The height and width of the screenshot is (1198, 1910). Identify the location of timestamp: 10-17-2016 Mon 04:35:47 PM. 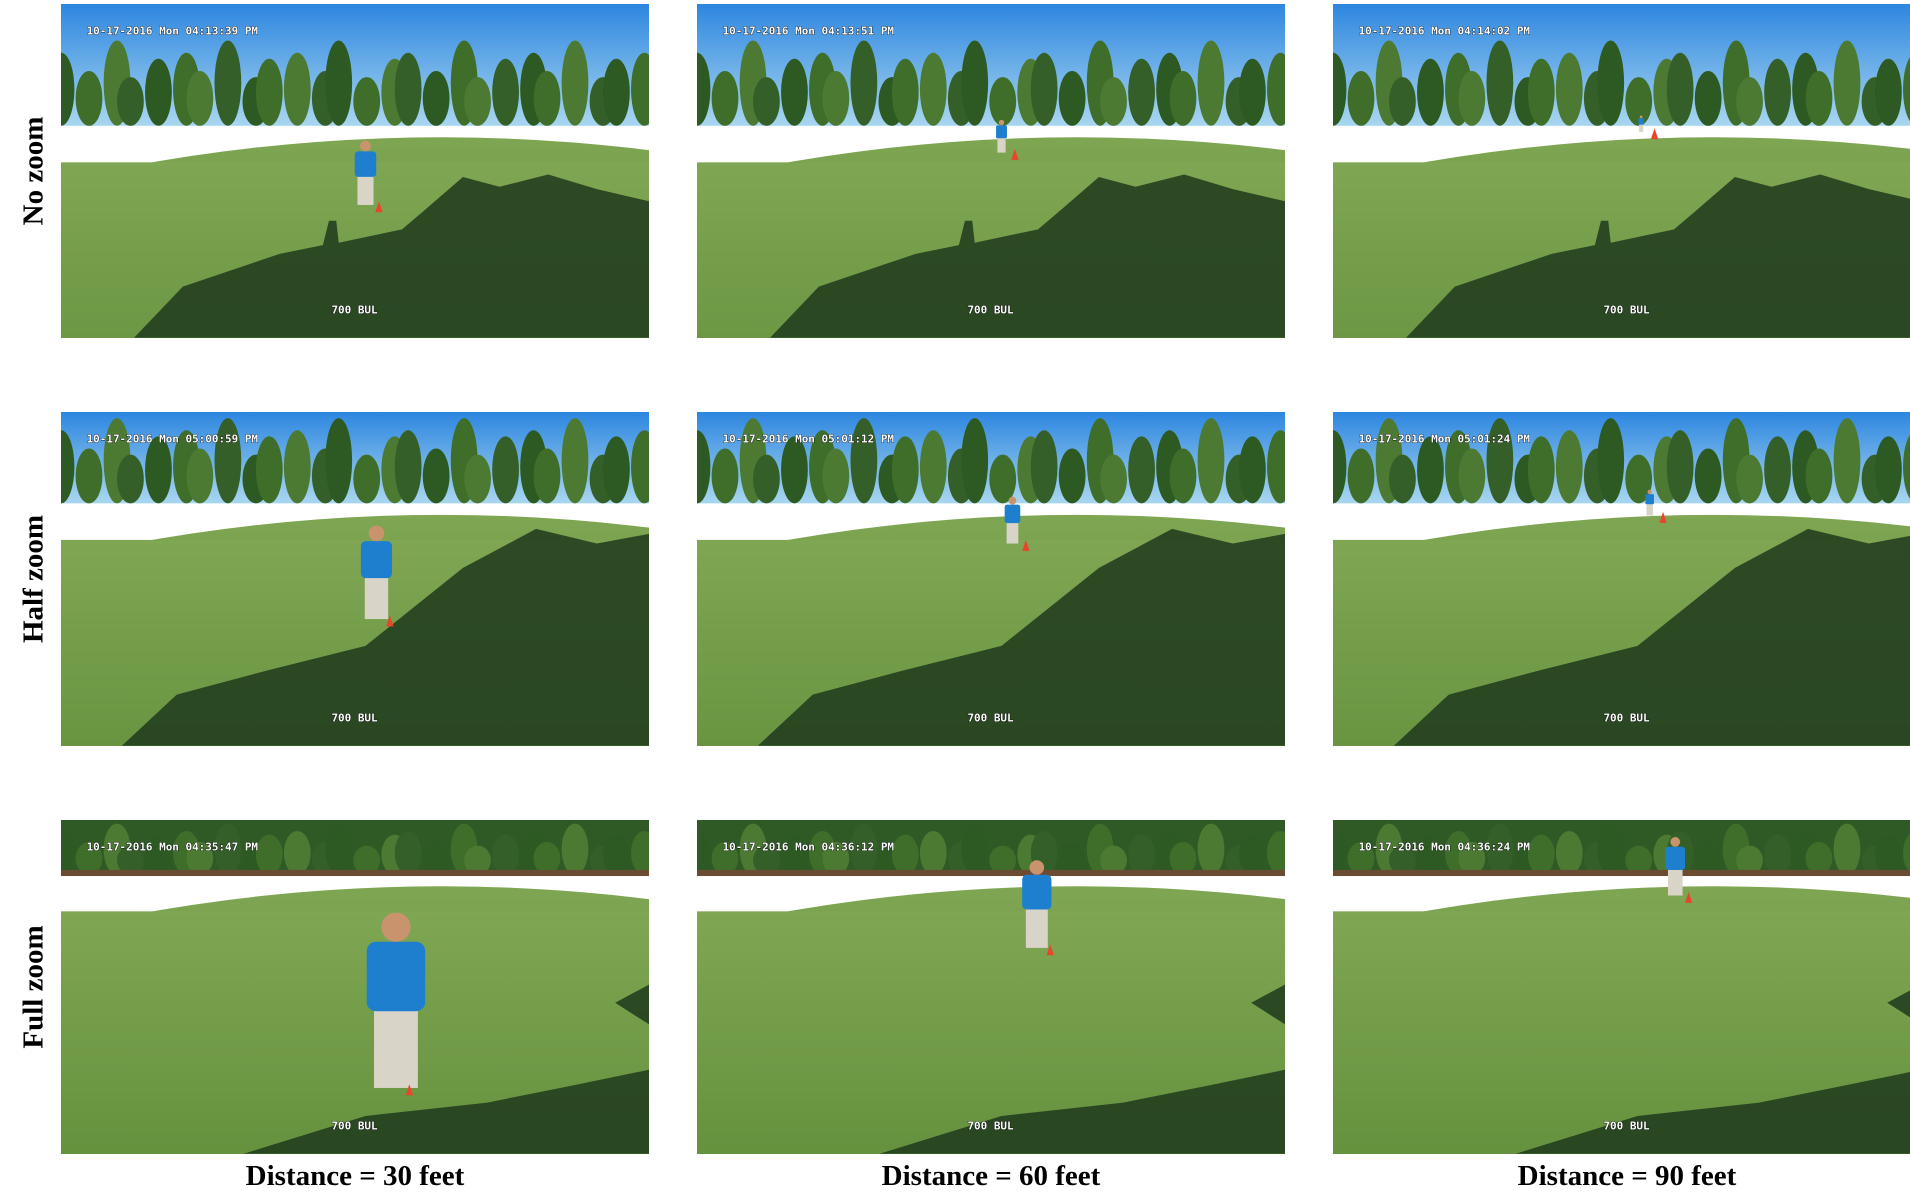
(173, 846).